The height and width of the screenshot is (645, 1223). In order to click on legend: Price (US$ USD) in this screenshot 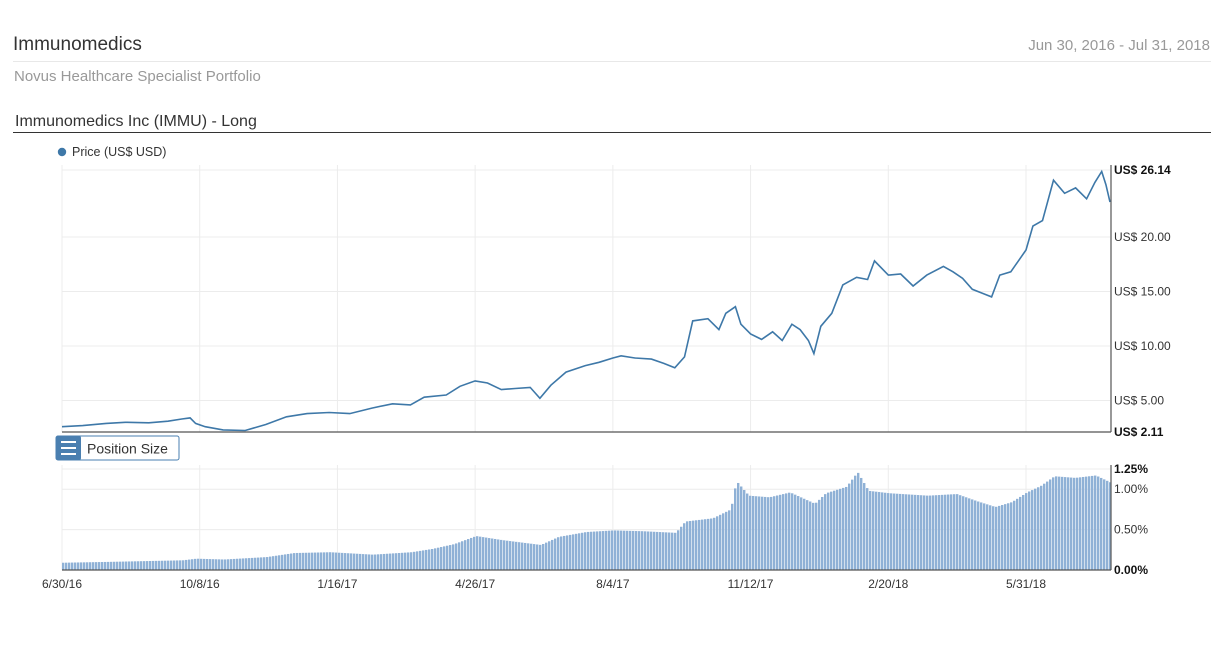, I will do `click(112, 152)`.